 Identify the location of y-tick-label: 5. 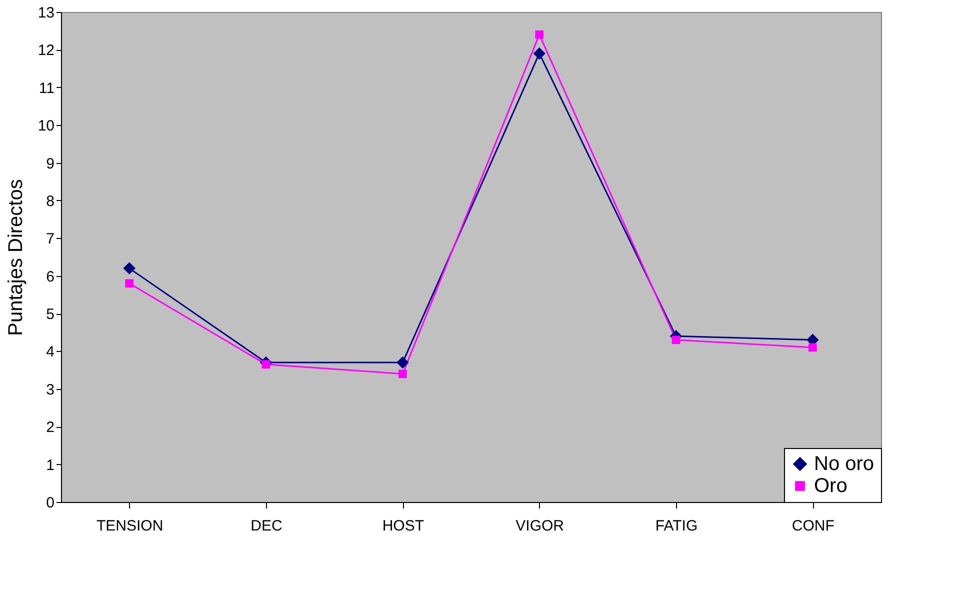
(50, 315).